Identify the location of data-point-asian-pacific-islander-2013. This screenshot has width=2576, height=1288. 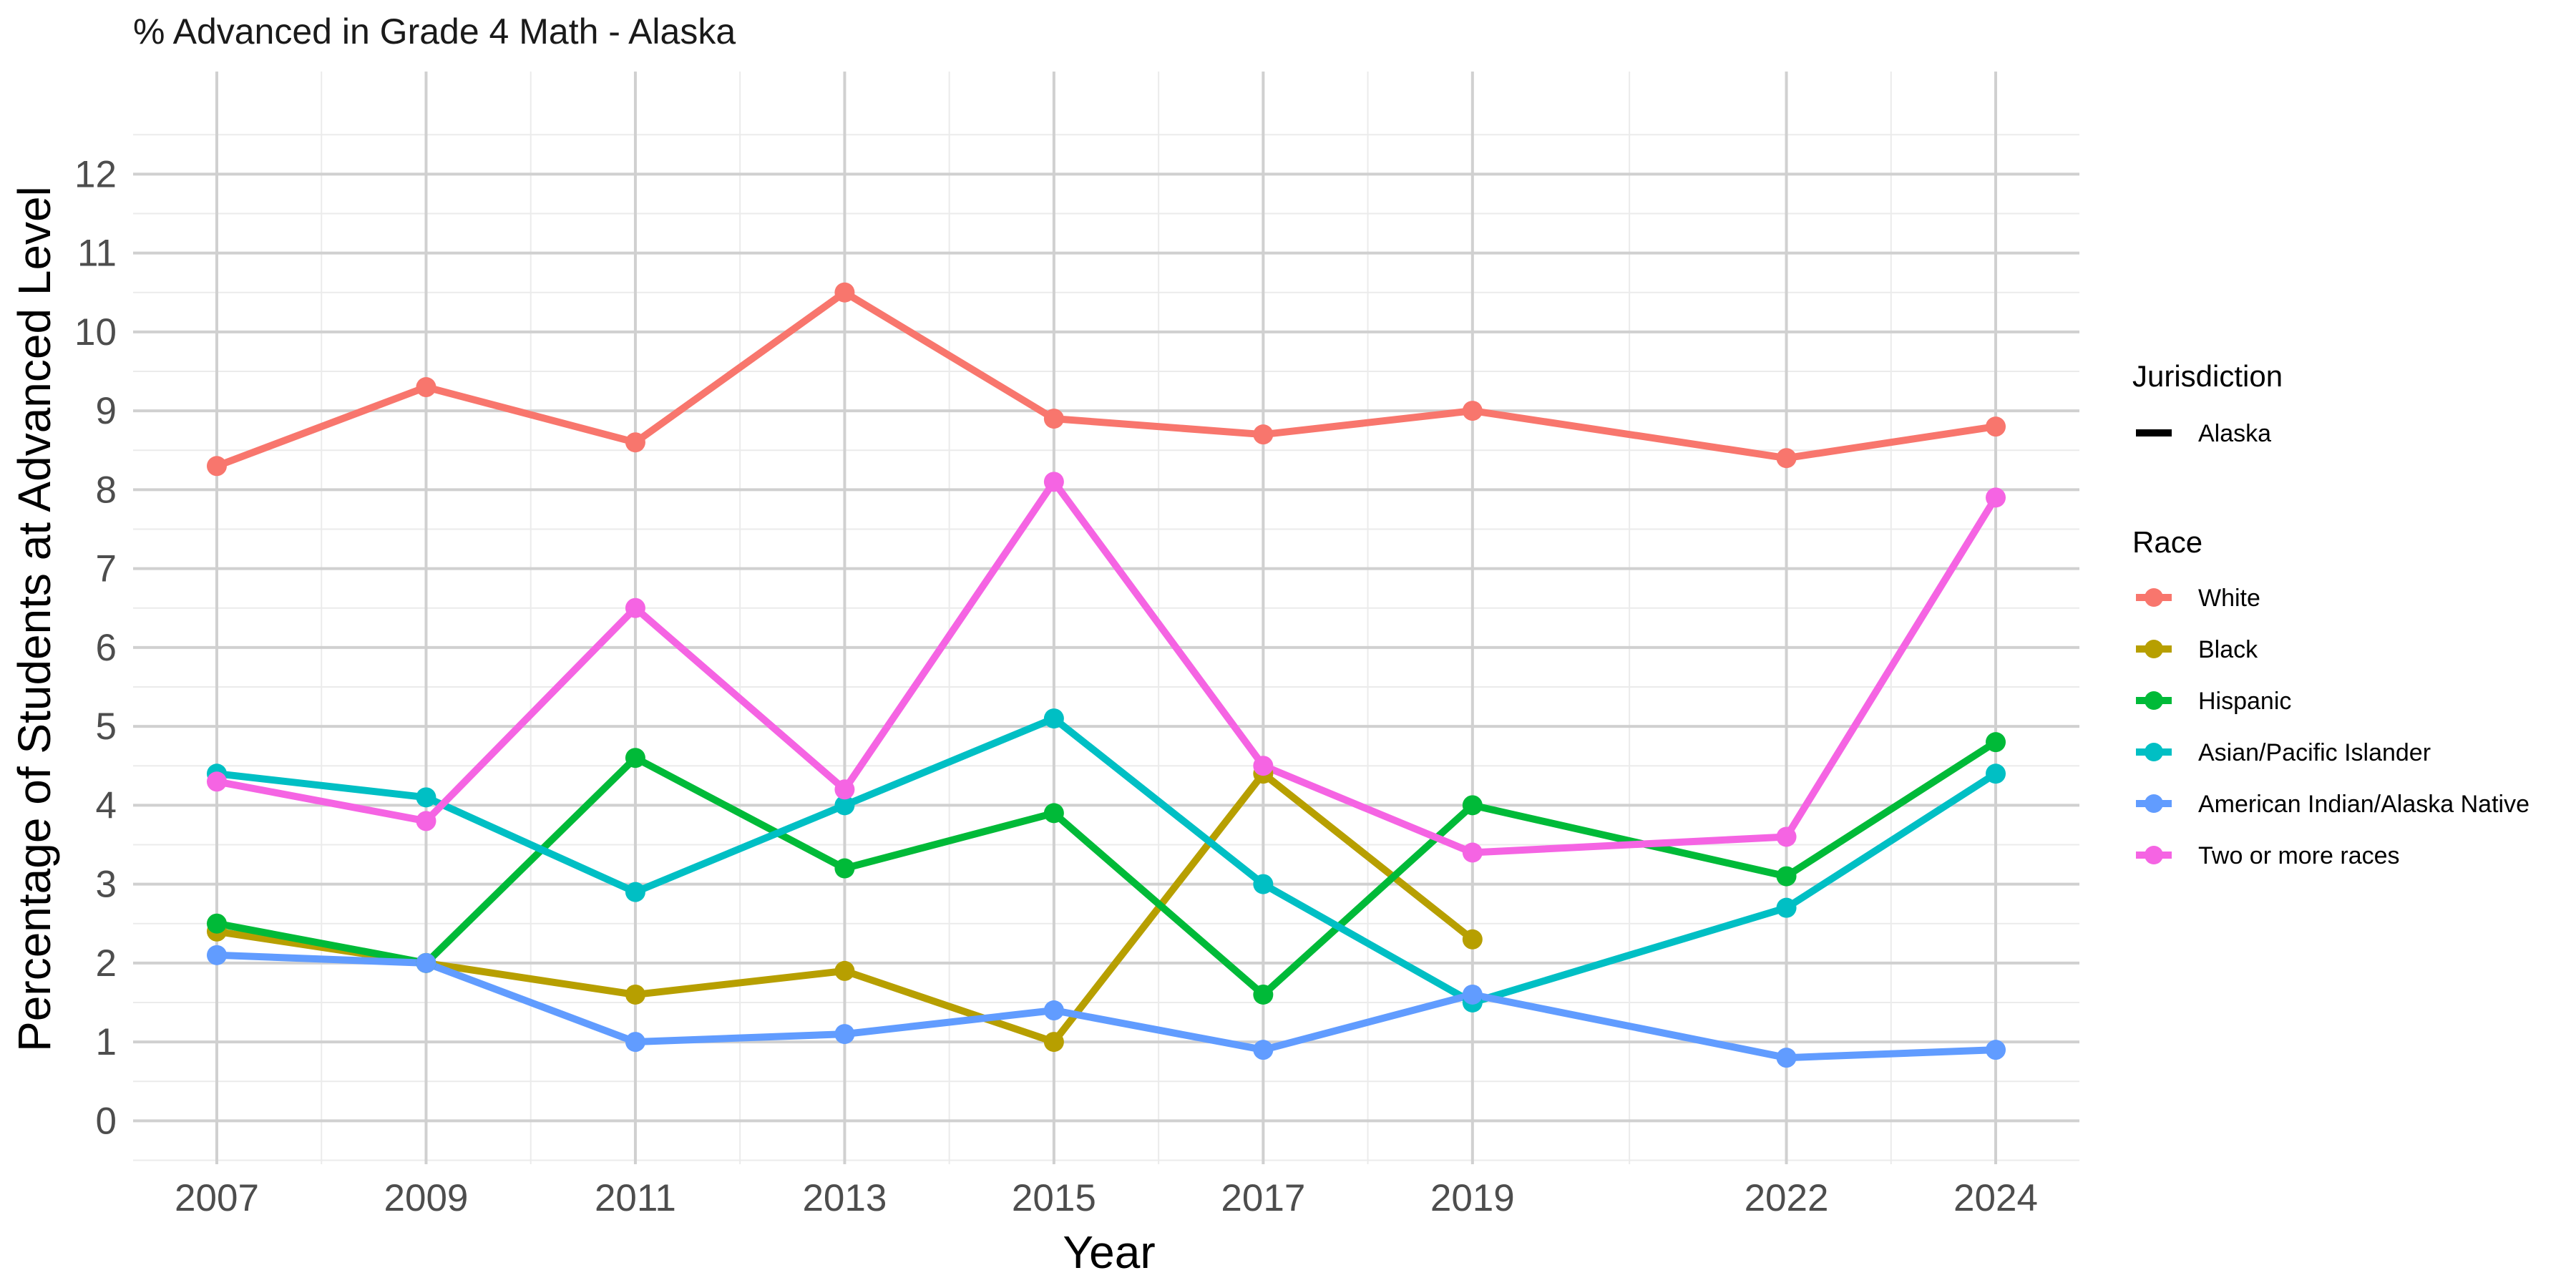
(844, 805).